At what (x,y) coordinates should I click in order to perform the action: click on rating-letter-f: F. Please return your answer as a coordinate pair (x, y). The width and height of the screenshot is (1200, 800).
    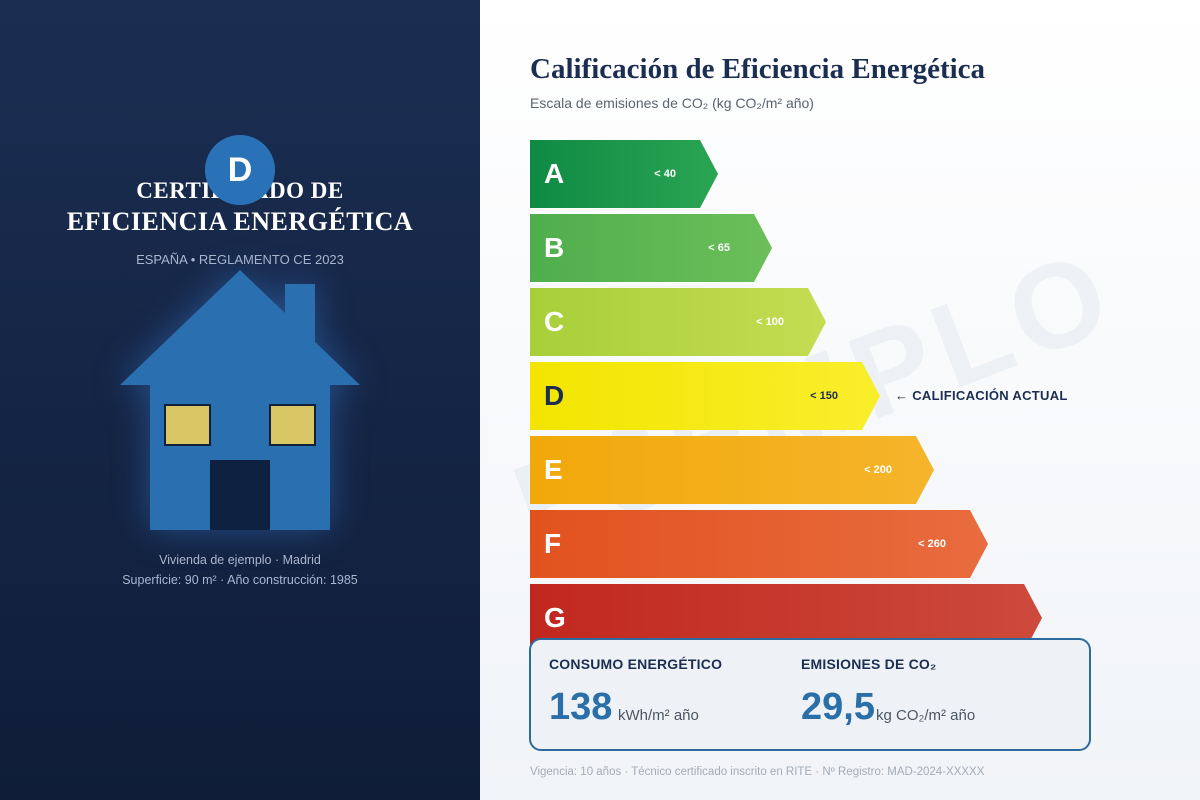
    Looking at the image, I should click on (553, 543).